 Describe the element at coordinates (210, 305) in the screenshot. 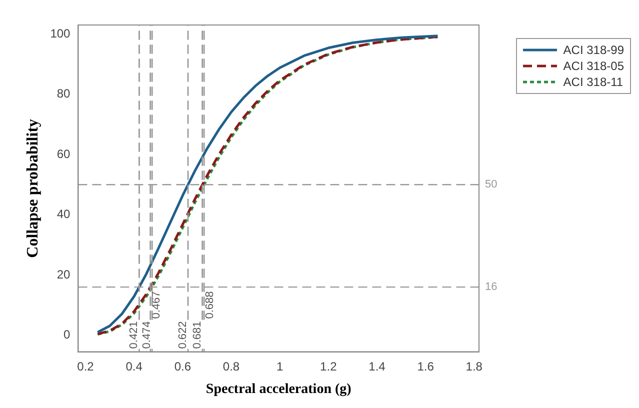

I see `ref-line-label: 0.688` at that location.